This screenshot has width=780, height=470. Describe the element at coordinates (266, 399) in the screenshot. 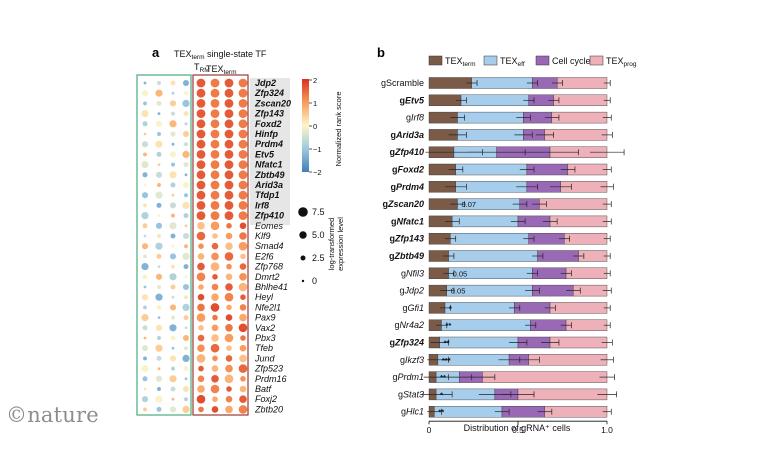

I see `gene-label-foxj2: Foxj2` at that location.